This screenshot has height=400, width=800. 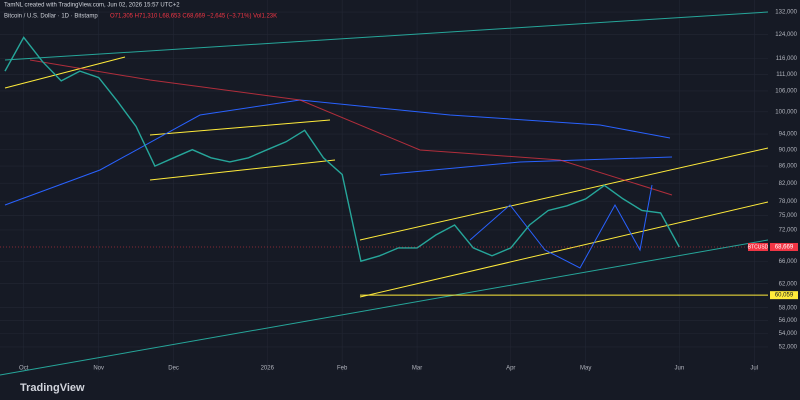 I want to click on y-tick-label: 56,000, so click(x=788, y=321).